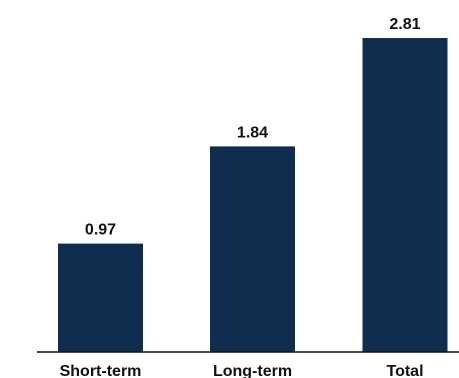  Describe the element at coordinates (101, 370) in the screenshot. I see `category-label-short-term: Short-term` at that location.